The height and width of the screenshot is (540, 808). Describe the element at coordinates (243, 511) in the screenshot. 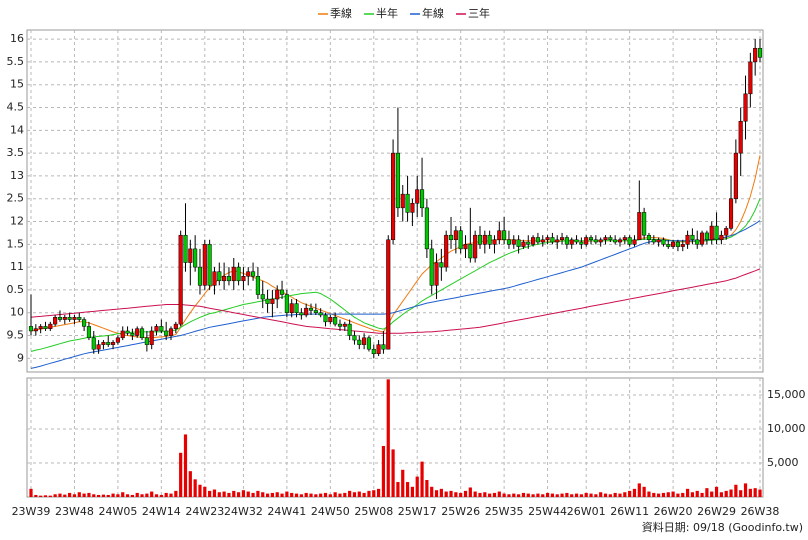

I see `x-tick-label: 24W32` at that location.